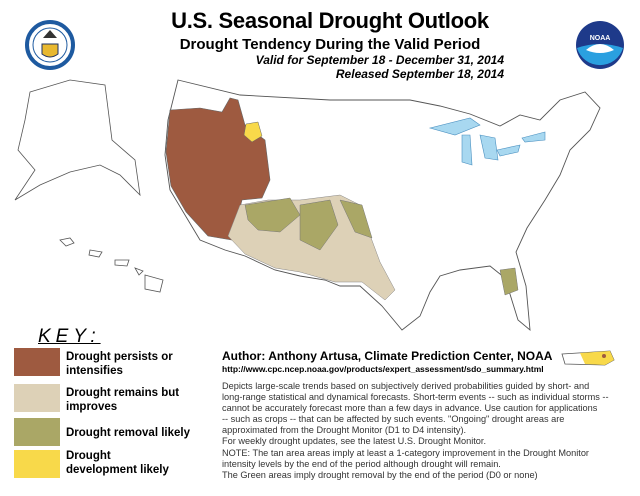 This screenshot has height=496, width=640. What do you see at coordinates (381, 246) in the screenshot?
I see `region-drought-removal` at bounding box center [381, 246].